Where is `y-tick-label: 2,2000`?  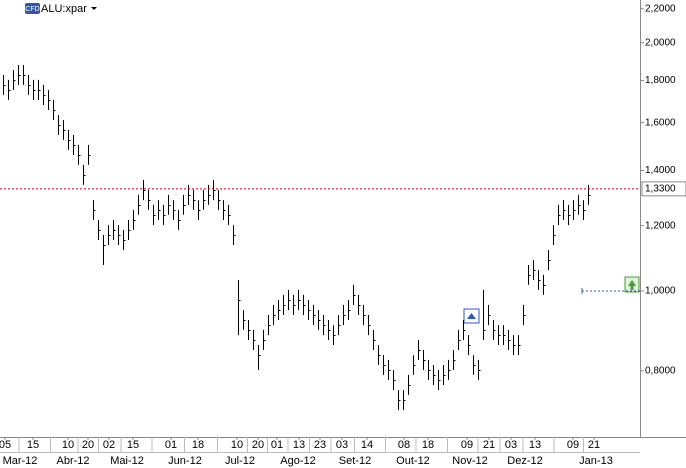
y-tick-label: 2,2000 is located at coordinates (660, 8).